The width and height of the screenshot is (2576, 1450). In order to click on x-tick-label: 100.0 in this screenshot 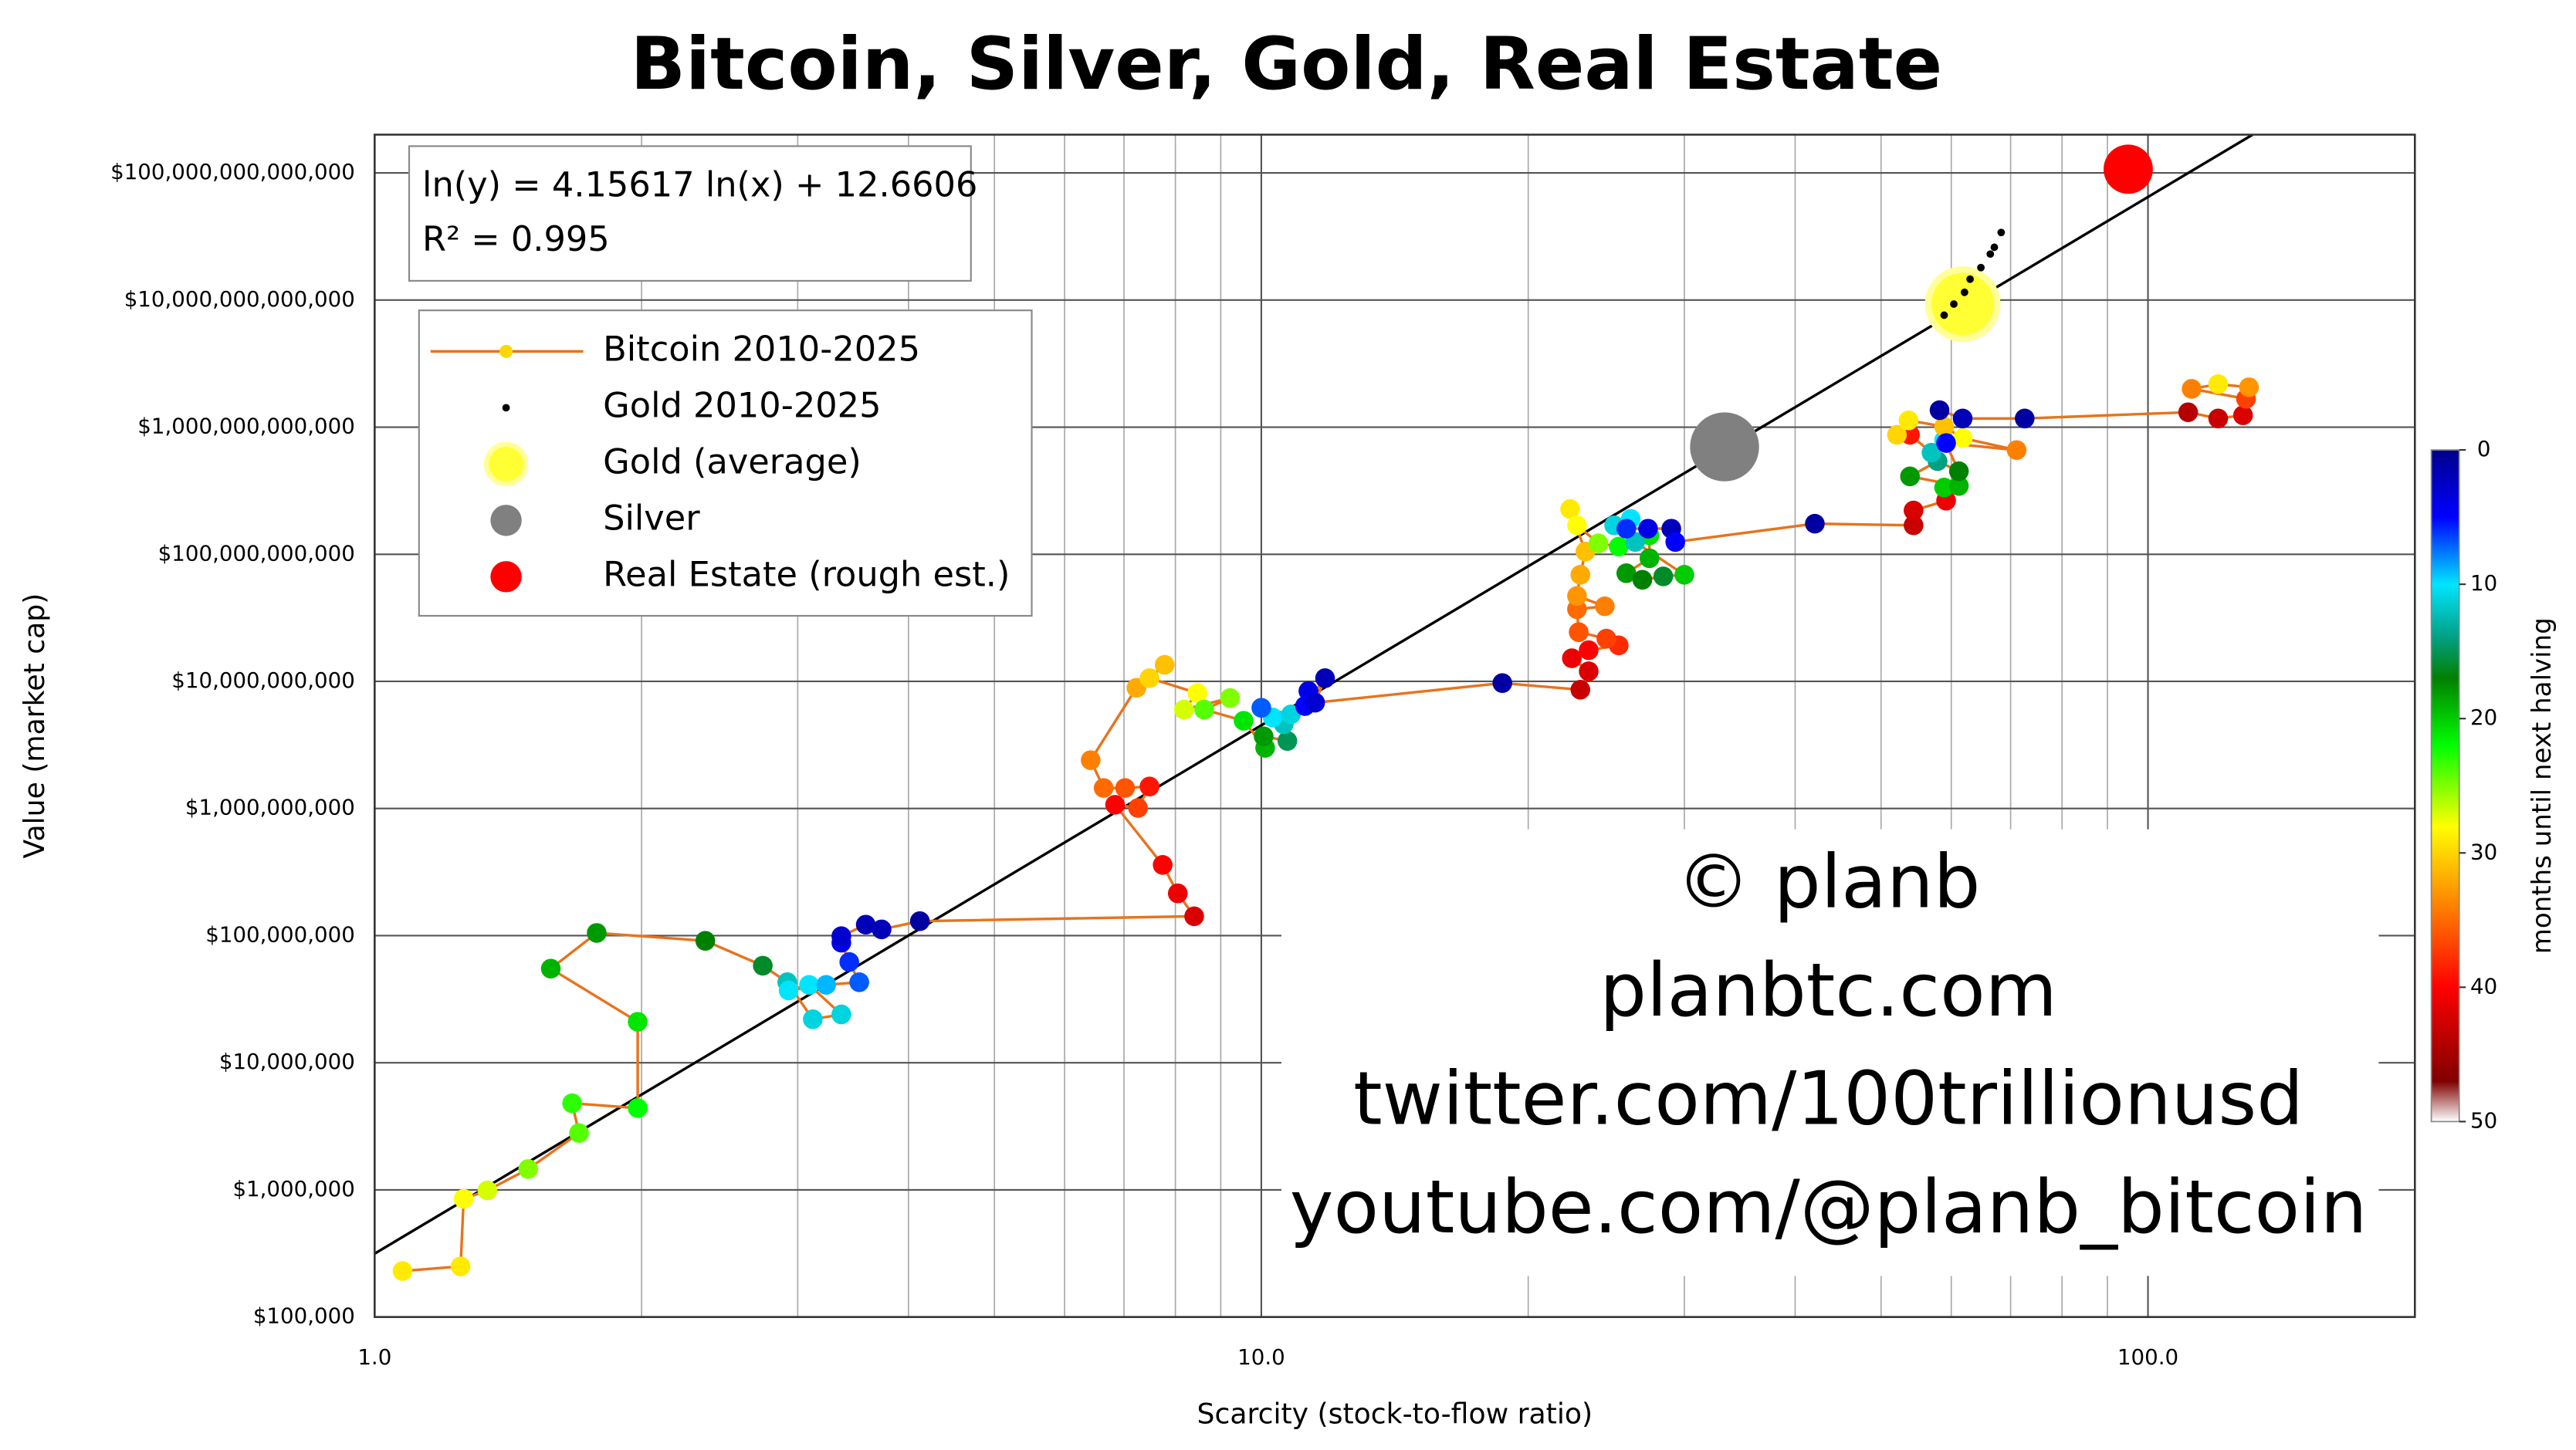, I will do `click(2147, 1357)`.